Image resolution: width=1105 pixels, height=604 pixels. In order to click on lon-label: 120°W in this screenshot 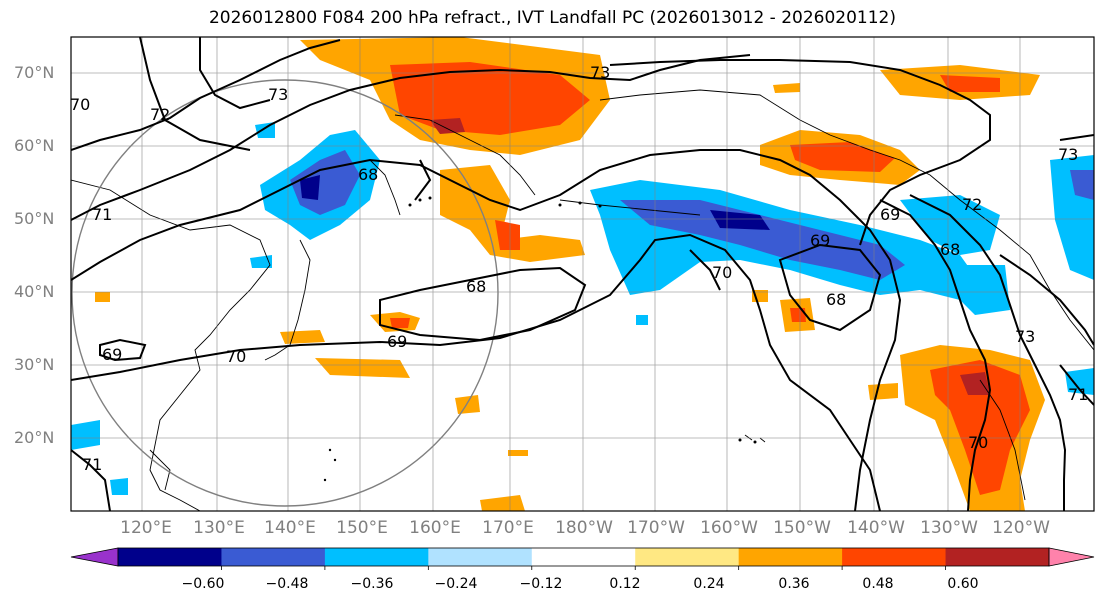, I will do `click(1021, 528)`.